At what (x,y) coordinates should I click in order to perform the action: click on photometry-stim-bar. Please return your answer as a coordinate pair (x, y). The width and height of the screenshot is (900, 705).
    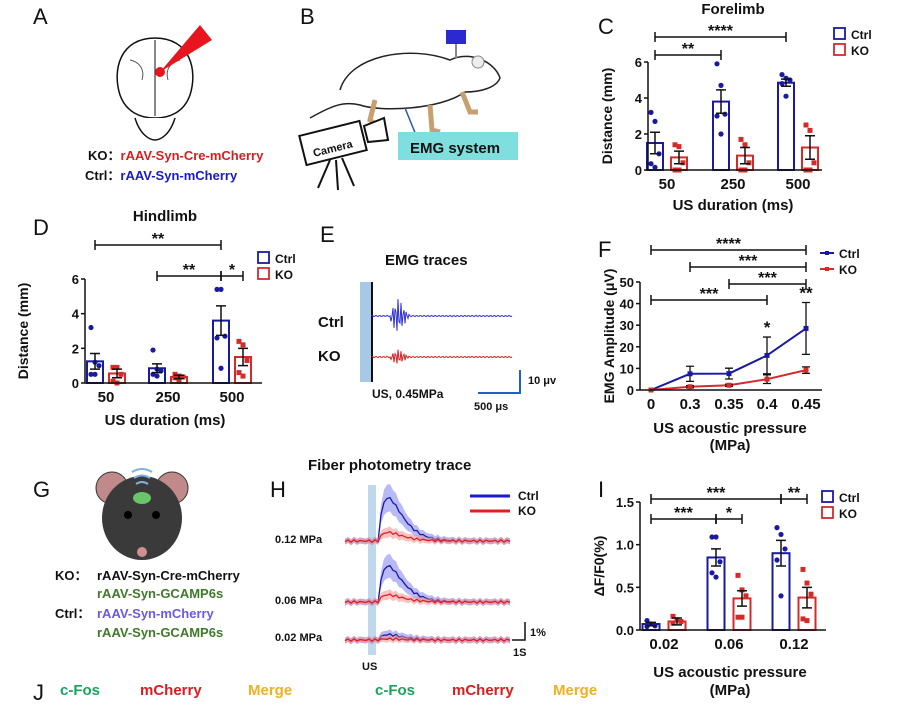
    Looking at the image, I should click on (372, 570).